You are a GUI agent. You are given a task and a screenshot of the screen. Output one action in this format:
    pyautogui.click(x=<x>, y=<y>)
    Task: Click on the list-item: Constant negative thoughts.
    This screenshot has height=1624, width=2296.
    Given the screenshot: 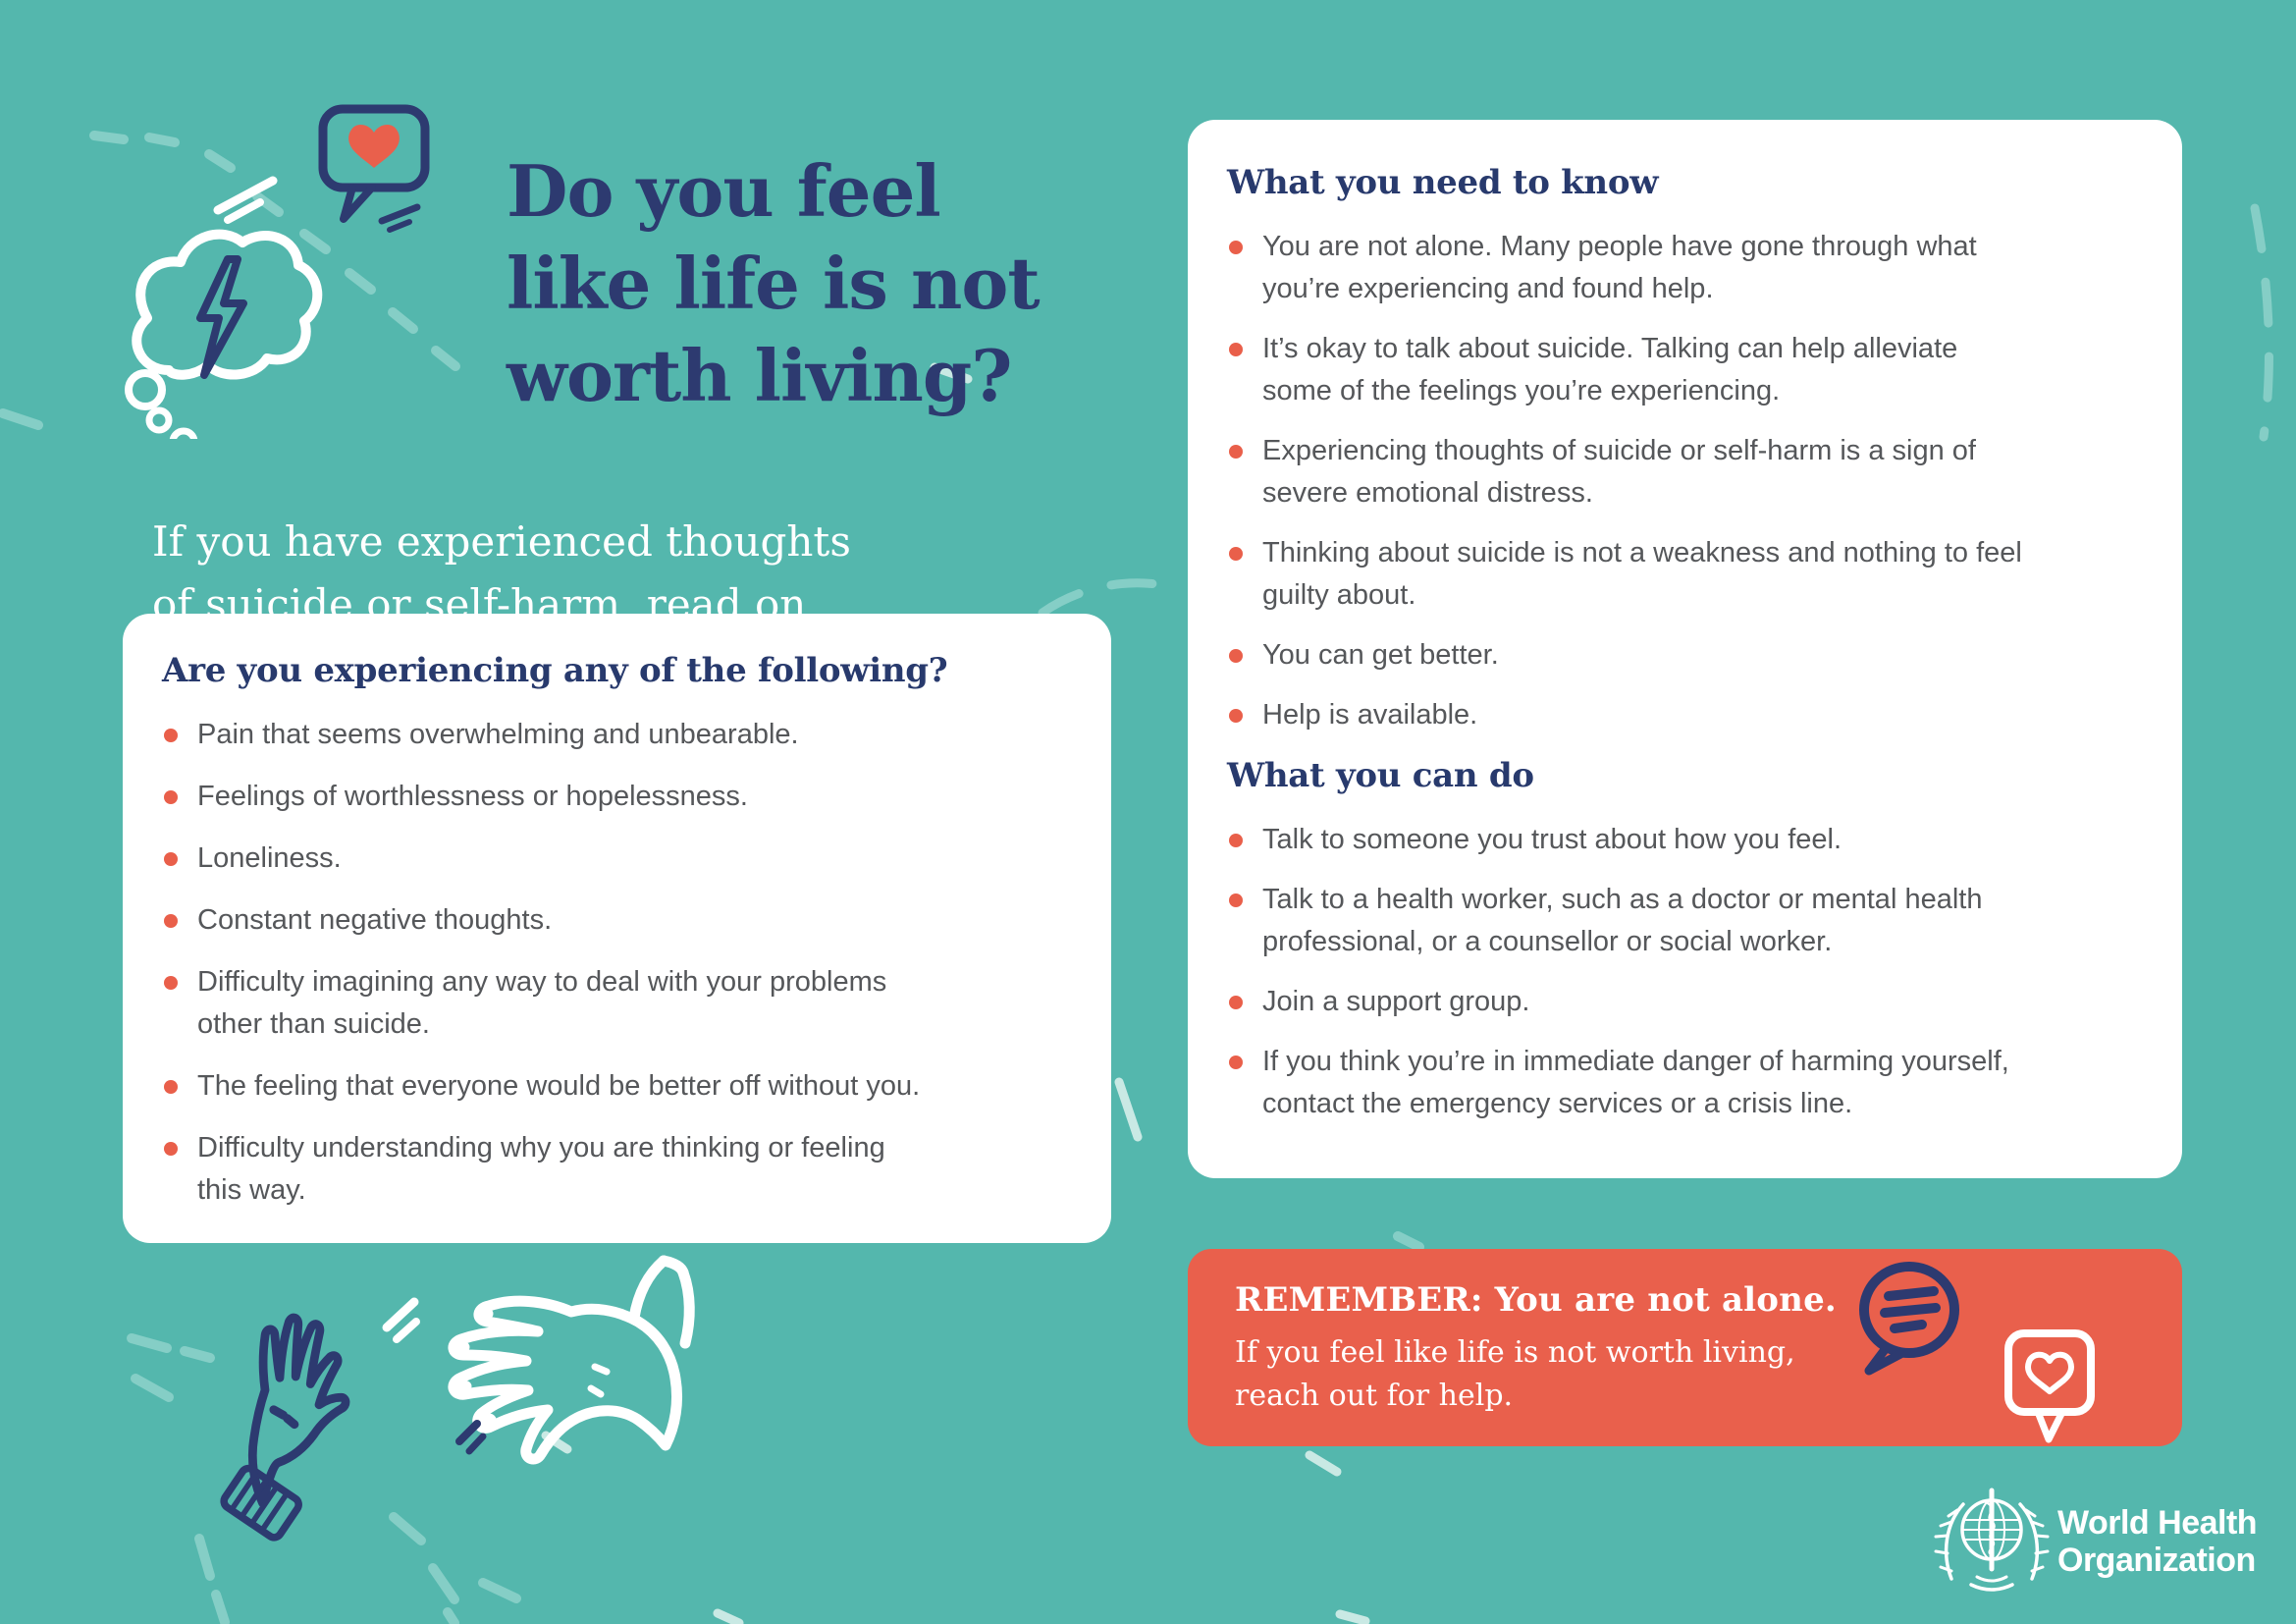 What is the action you would take?
    pyautogui.click(x=620, y=920)
    